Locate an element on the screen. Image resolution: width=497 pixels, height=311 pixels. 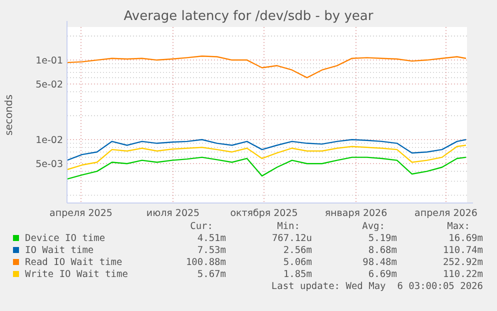
text: 1.85m is located at coordinates (297, 274).